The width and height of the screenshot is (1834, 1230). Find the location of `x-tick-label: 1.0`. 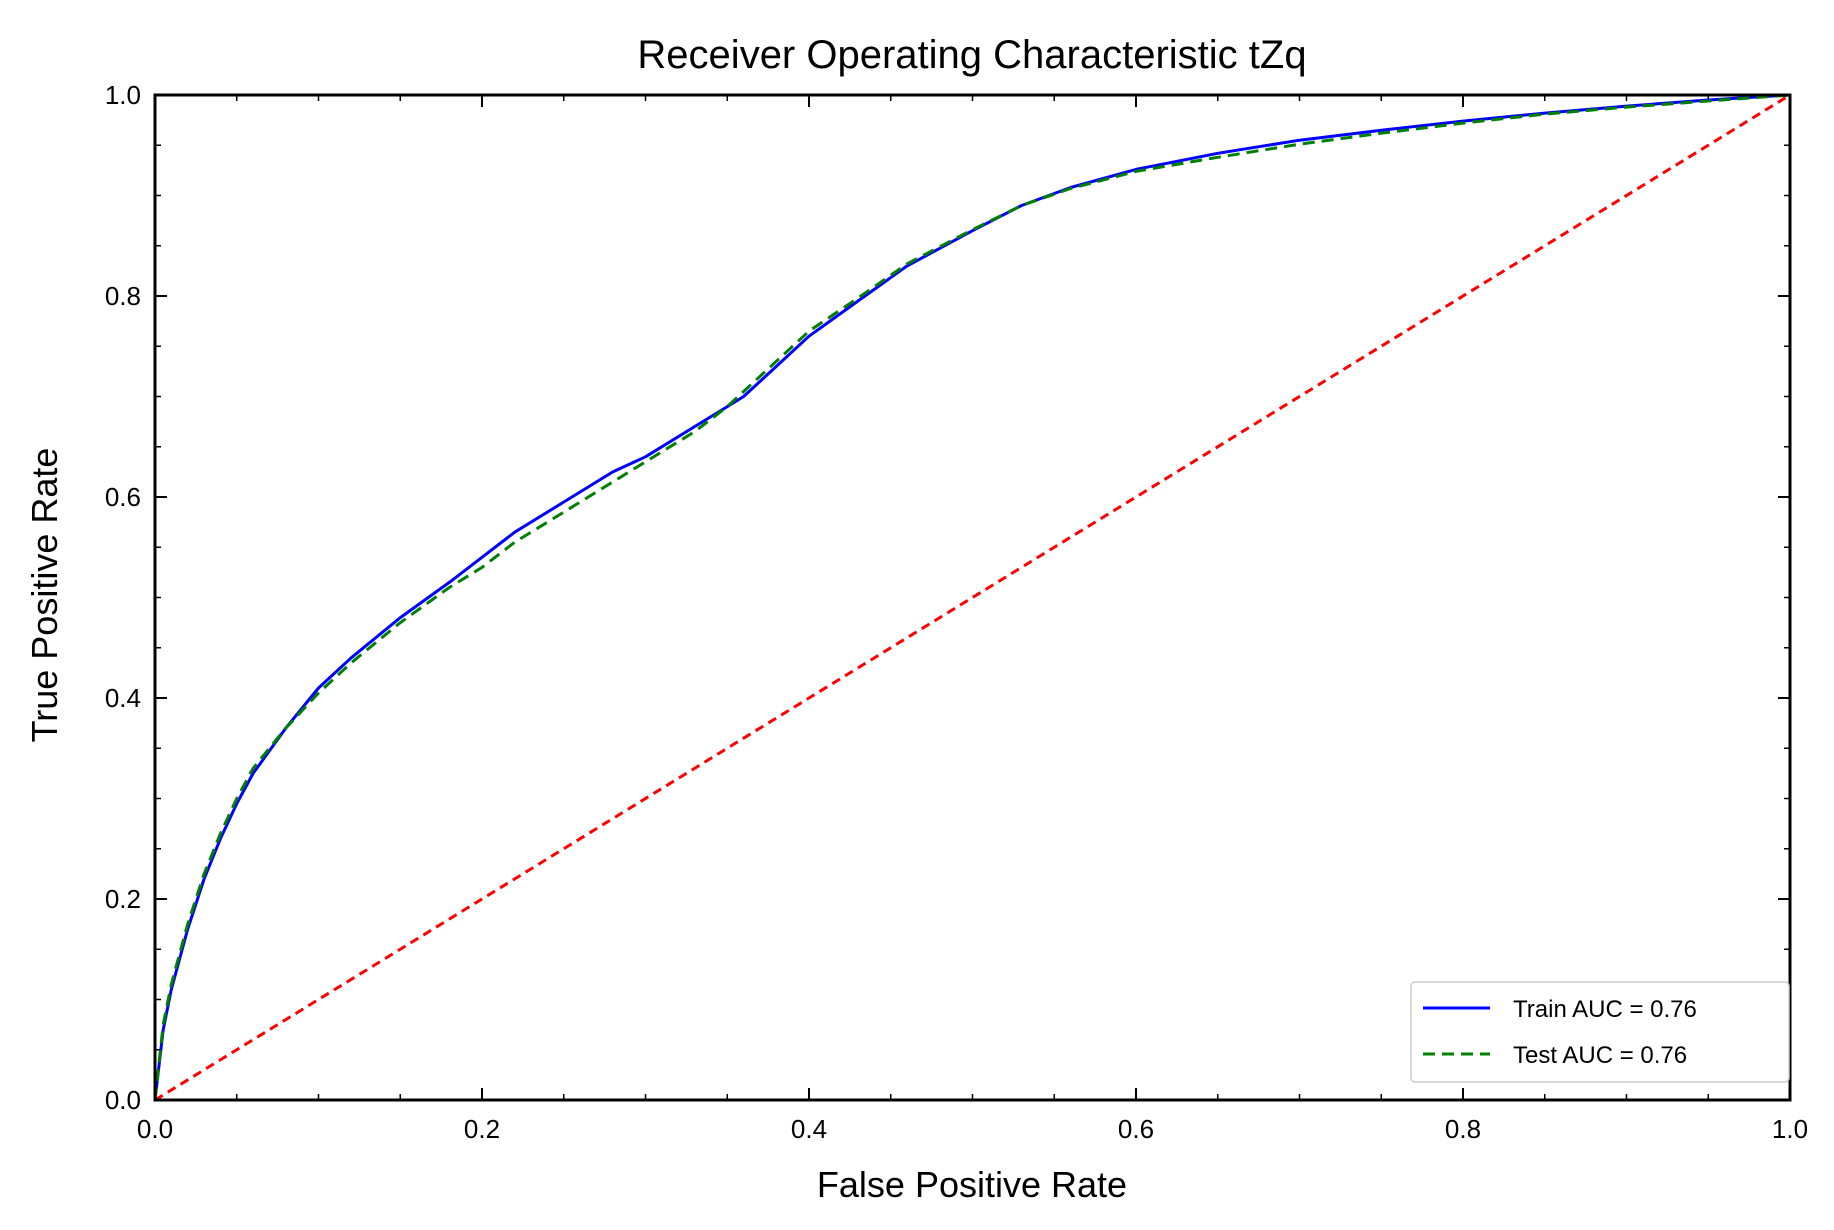

x-tick-label: 1.0 is located at coordinates (1790, 1129).